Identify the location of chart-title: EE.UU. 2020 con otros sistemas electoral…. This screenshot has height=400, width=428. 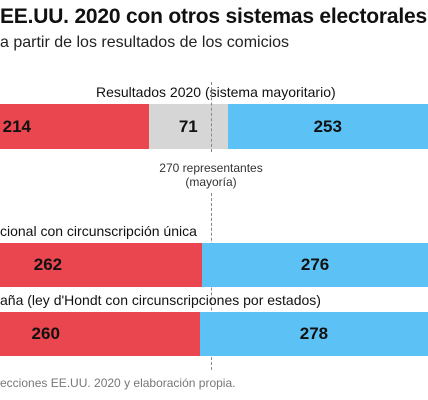
(213, 16).